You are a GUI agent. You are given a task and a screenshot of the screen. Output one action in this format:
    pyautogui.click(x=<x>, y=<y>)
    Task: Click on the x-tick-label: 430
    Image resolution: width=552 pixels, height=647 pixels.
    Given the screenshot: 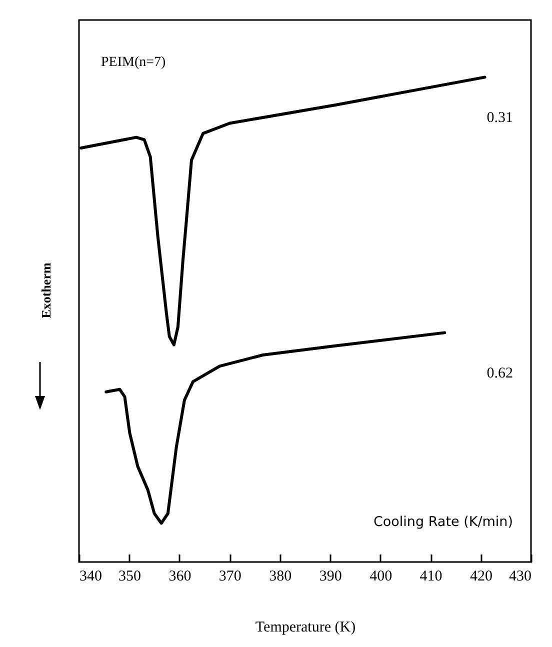 What is the action you would take?
    pyautogui.click(x=520, y=576)
    